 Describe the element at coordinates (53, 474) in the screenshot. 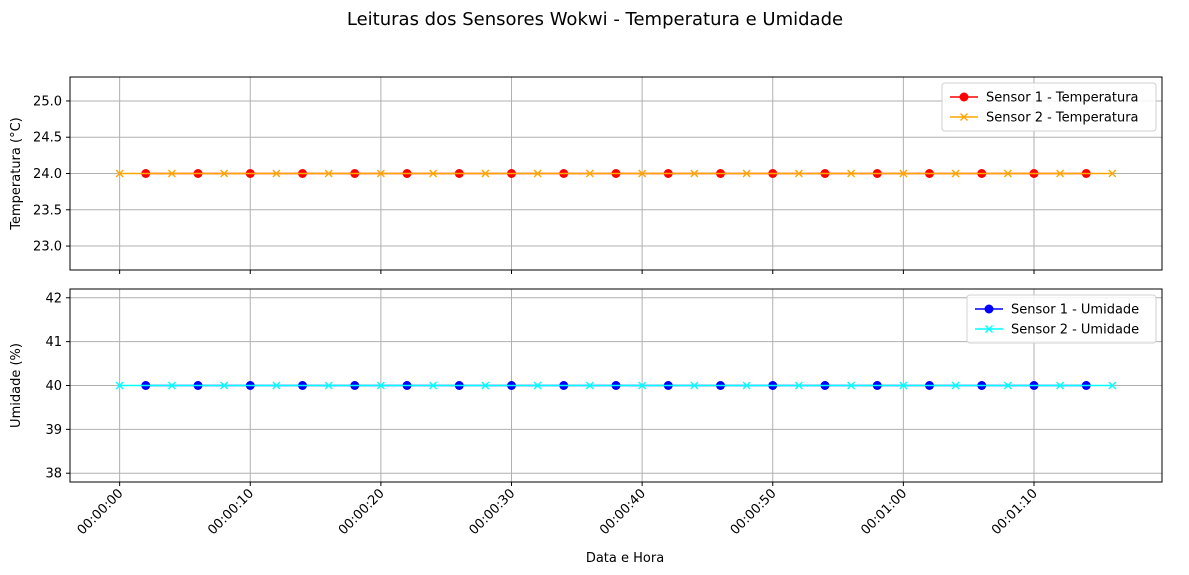

I see `y-tick-label: 38` at that location.